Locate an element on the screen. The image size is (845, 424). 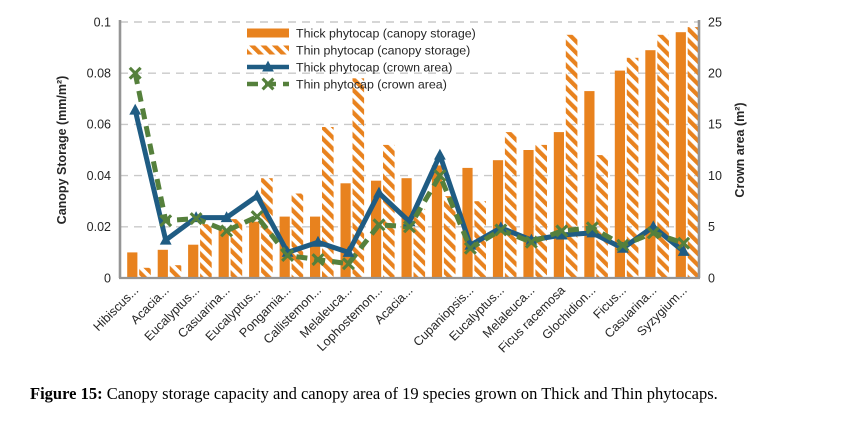
legend-item: Thick phytocap (canopy storage) is located at coordinates (361, 33).